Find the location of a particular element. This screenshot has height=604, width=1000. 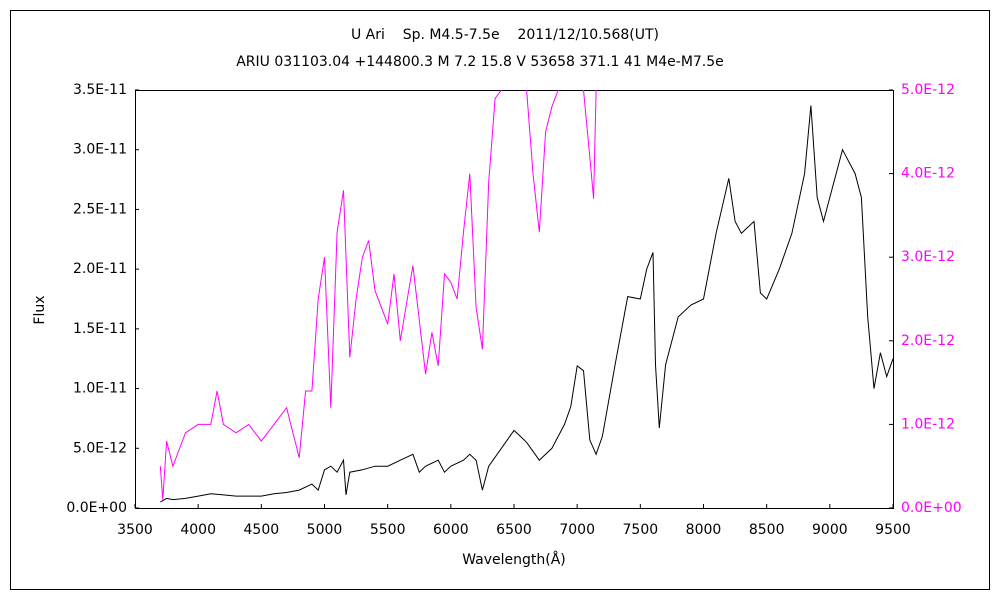

y-tick-label: 3.5E-11 is located at coordinates (100, 90).